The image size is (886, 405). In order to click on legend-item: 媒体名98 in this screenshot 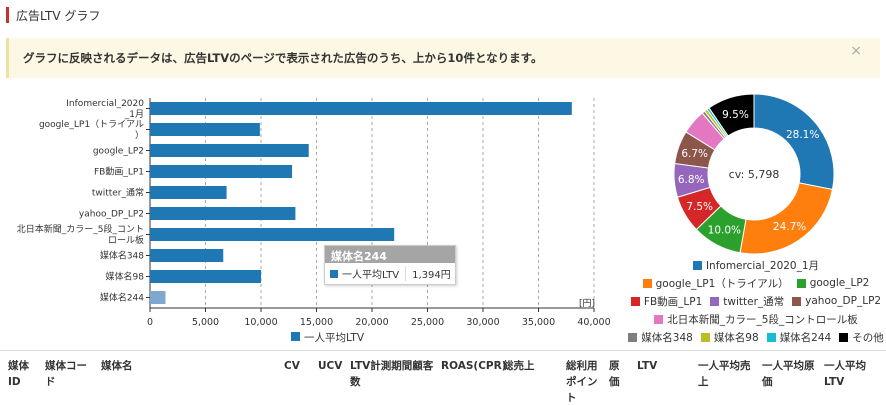, I will do `click(729, 337)`.